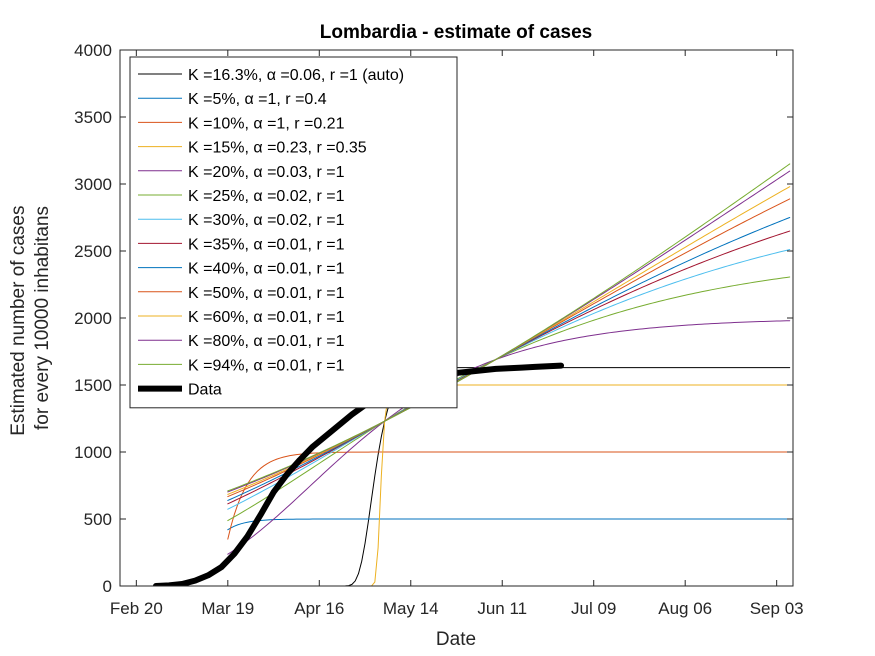  Describe the element at coordinates (93, 452) in the screenshot. I see `y-tick-label: 1000` at that location.